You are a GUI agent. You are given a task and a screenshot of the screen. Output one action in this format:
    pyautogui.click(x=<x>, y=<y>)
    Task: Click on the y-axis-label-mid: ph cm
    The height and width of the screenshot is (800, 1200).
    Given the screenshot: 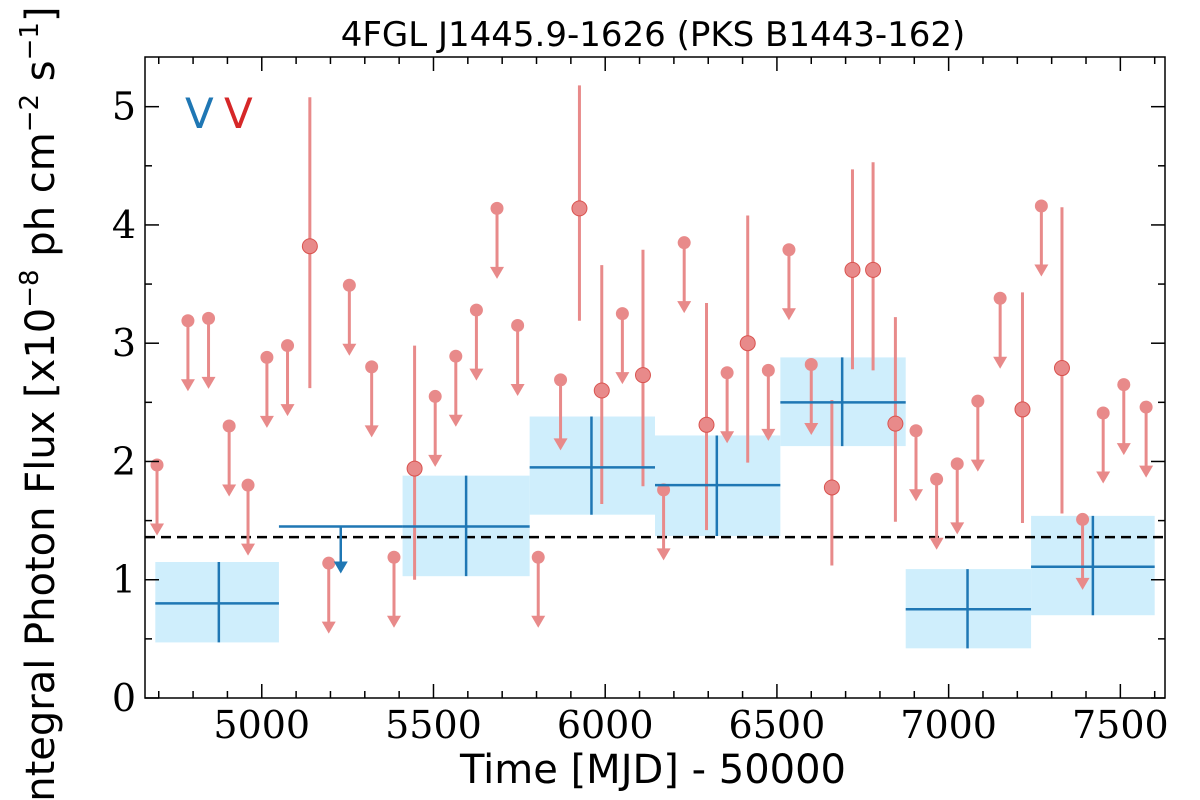 What is the action you would take?
    pyautogui.click(x=41, y=200)
    